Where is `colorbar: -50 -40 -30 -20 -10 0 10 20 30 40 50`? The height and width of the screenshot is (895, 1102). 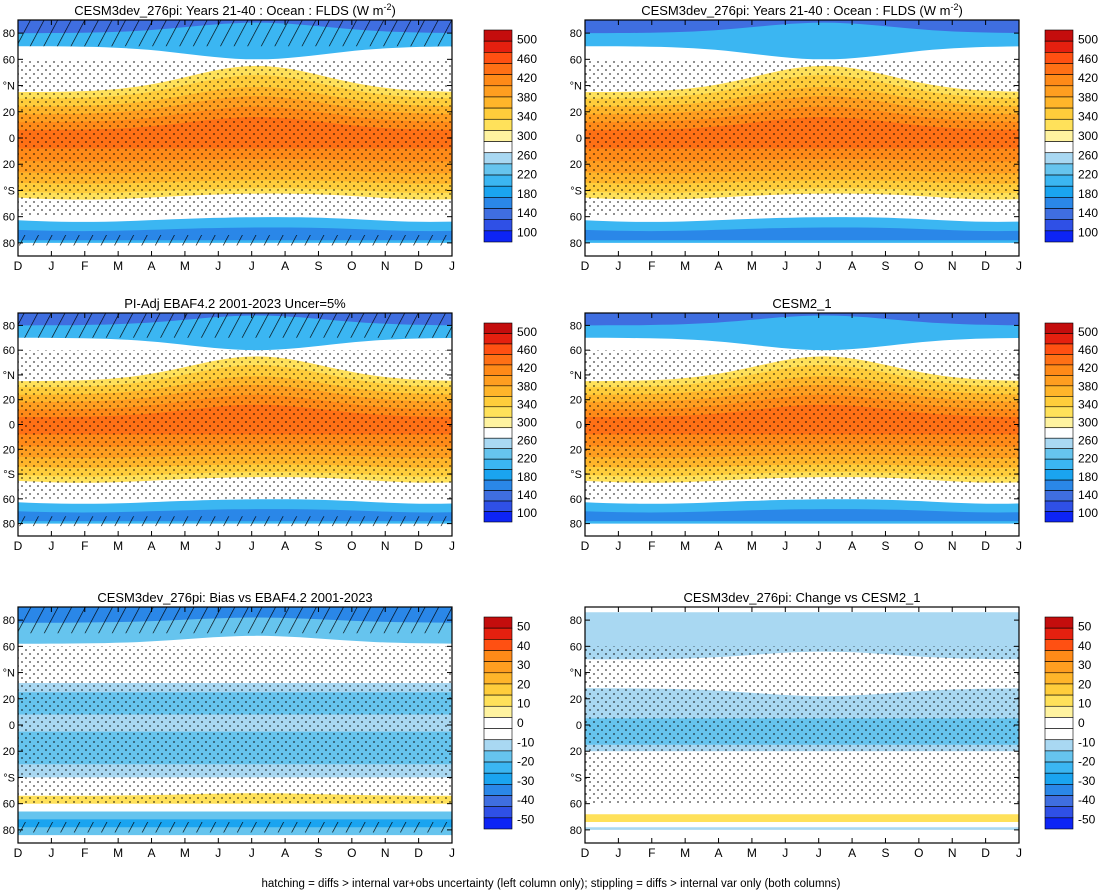
colorbar: -50 -40 -30 -20 -10 0 10 20 30 40 50 is located at coordinates (1070, 723).